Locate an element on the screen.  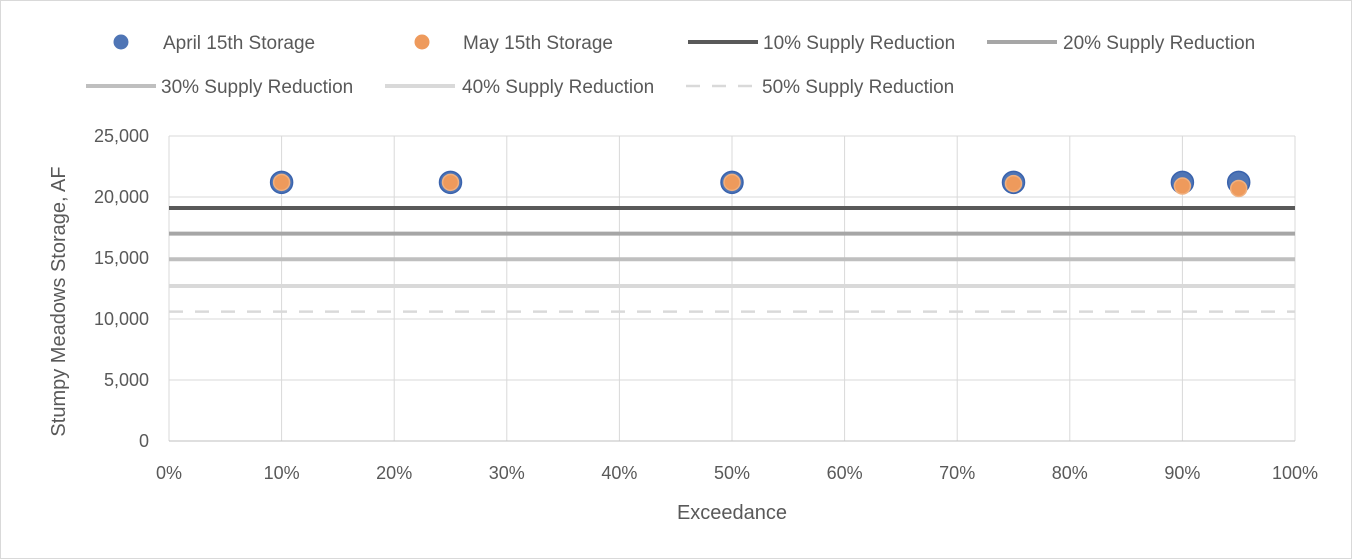
x-tick-label: 90% is located at coordinates (1182, 473).